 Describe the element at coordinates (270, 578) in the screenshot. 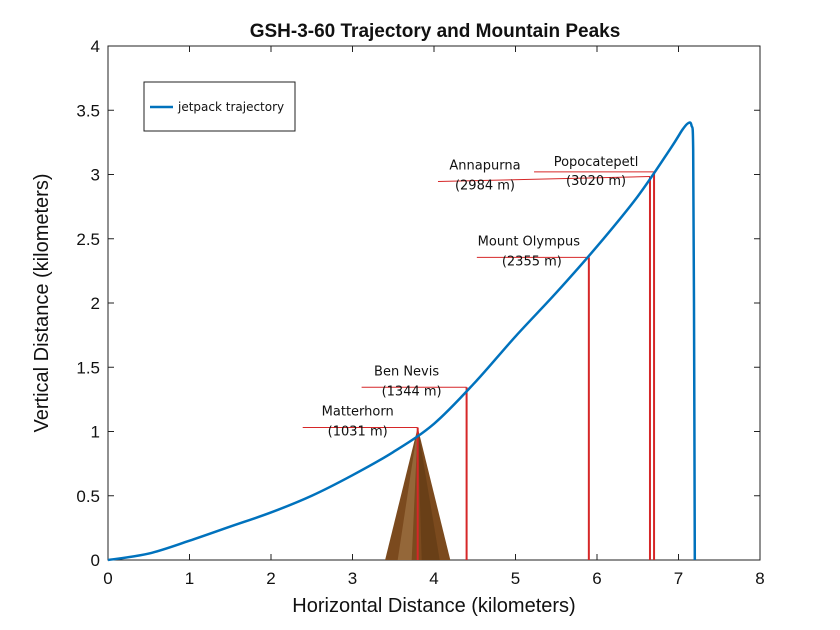

I see `x-tick-label: 2` at that location.